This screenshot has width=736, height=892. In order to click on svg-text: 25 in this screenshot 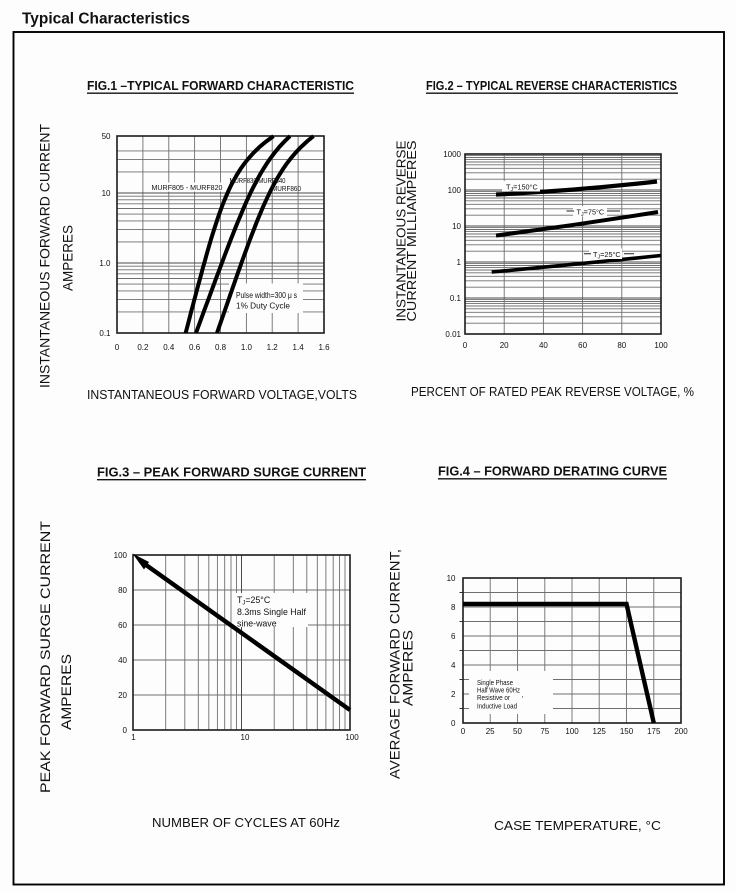, I will do `click(490, 731)`.